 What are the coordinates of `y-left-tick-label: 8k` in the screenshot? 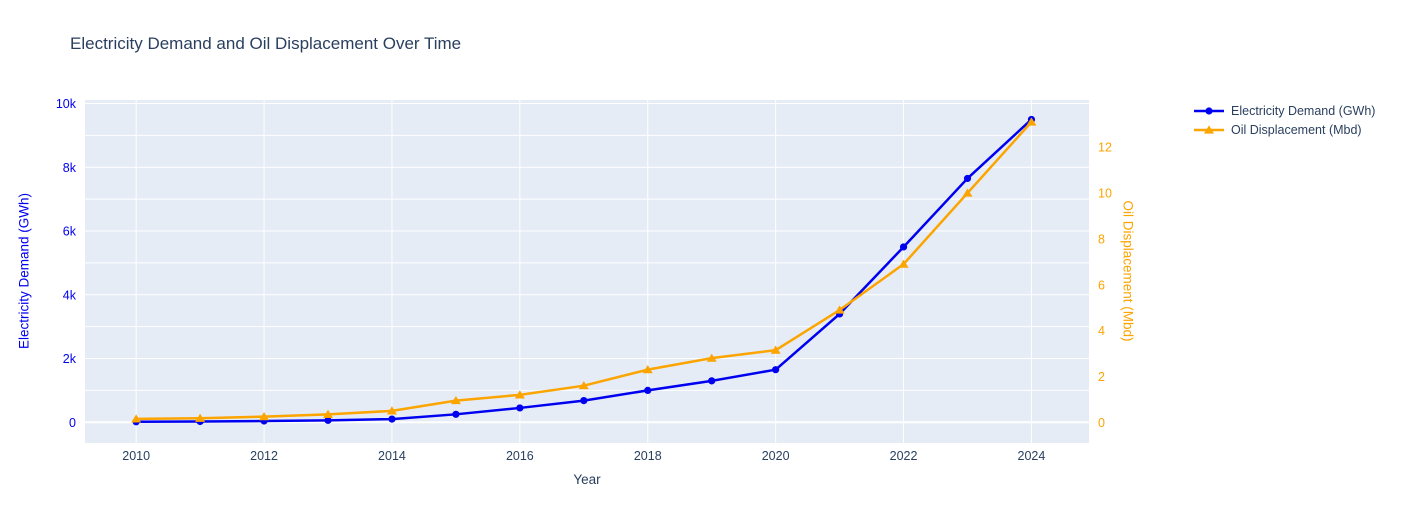 It's located at (70, 168).